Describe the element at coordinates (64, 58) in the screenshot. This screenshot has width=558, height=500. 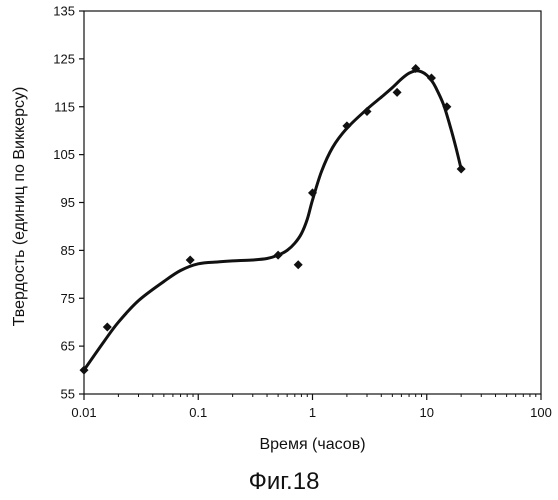
I see `y-tick-label: 125` at that location.